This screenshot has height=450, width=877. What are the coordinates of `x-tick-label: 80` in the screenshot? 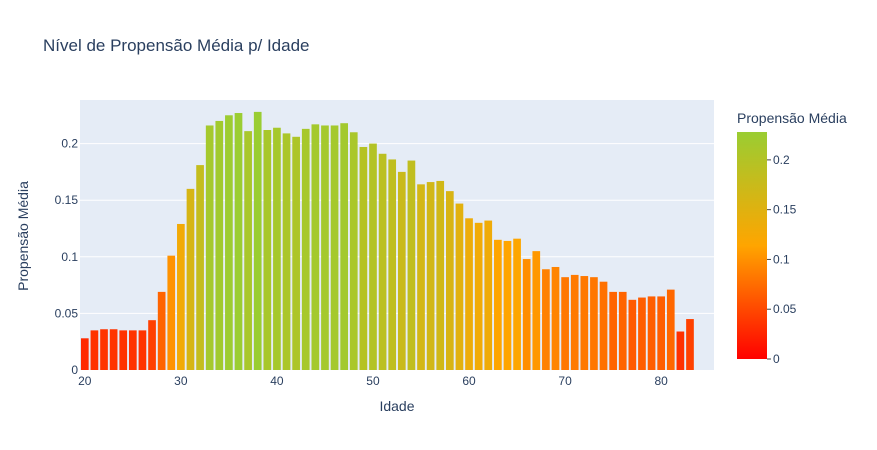 It's located at (661, 381).